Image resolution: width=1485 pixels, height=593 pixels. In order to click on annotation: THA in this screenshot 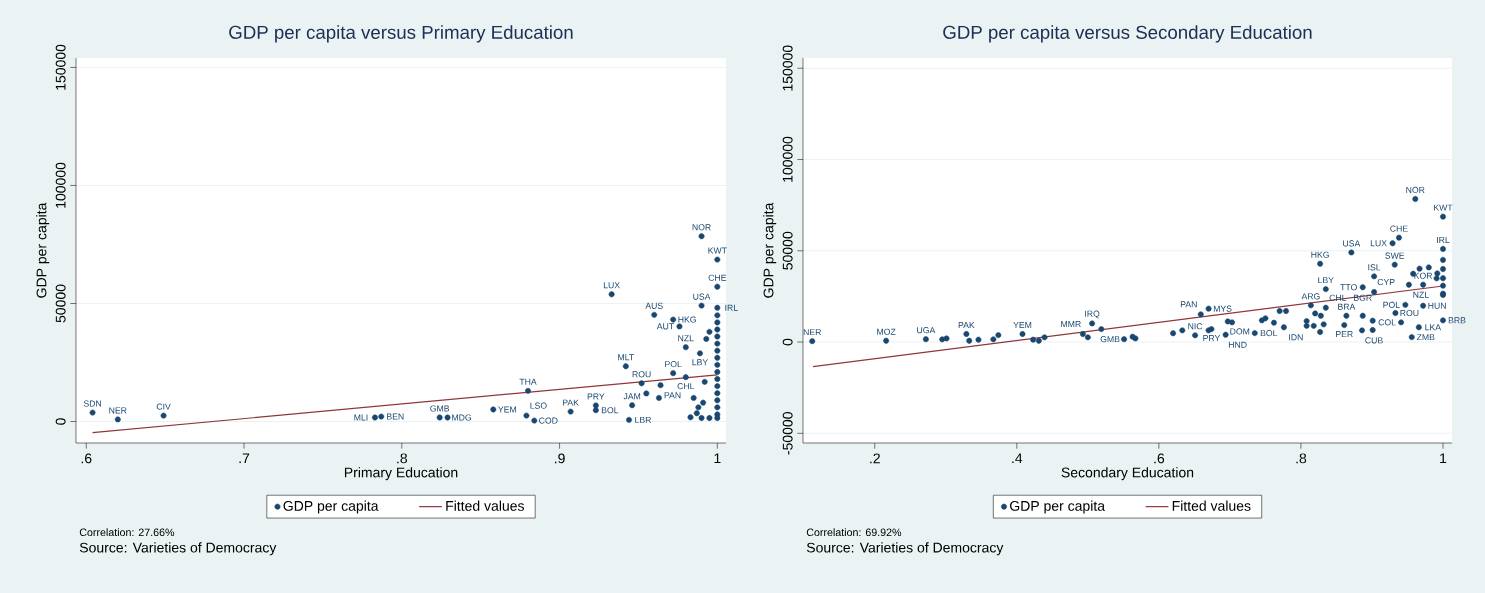, I will do `click(528, 381)`.